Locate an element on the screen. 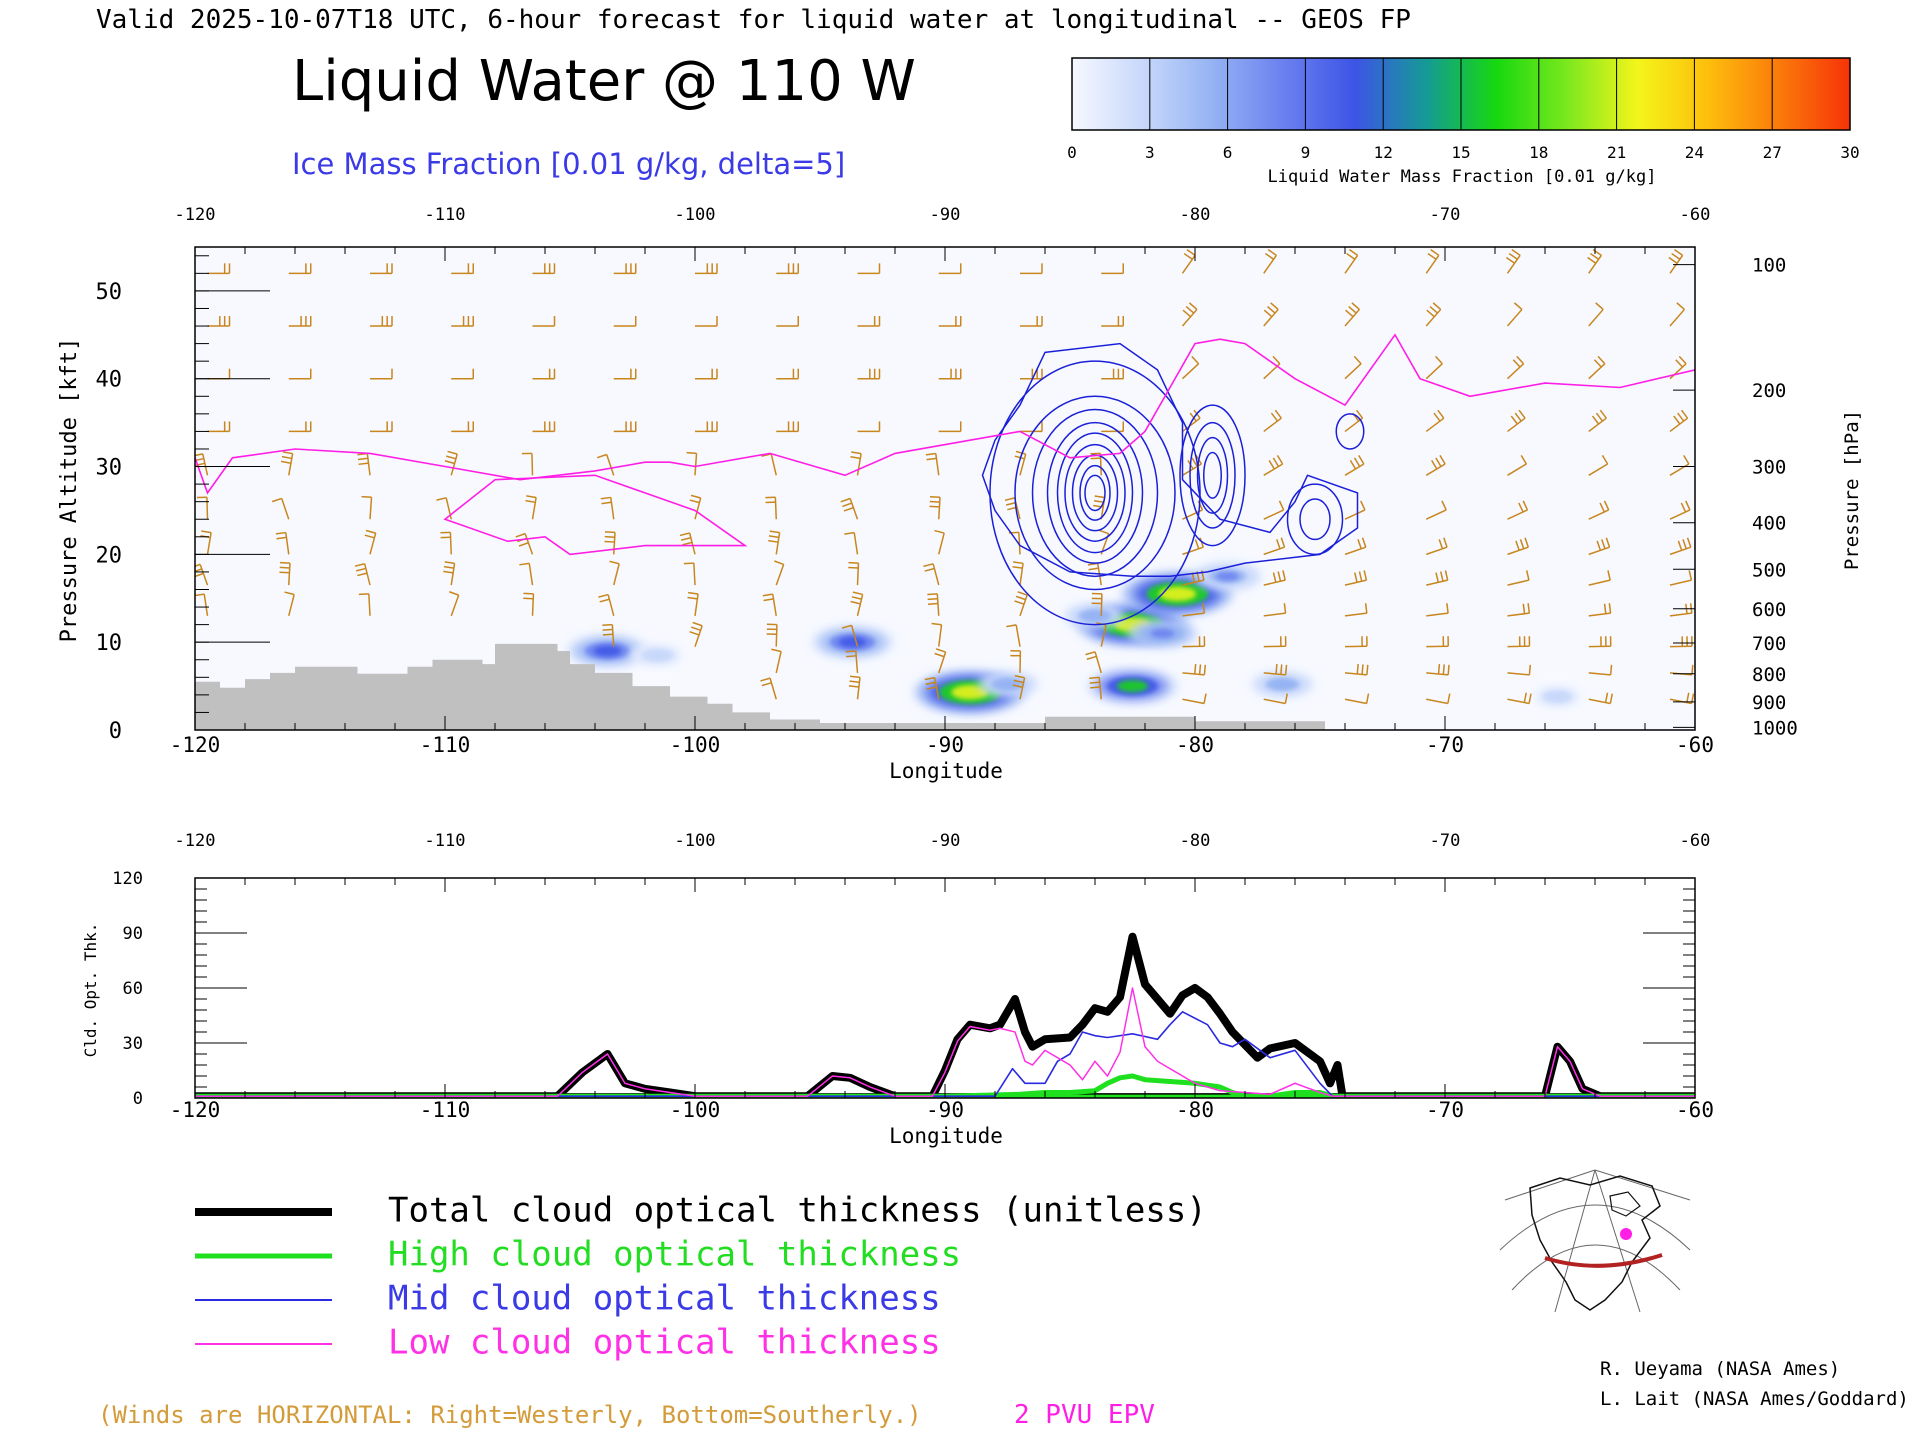  liquid-water-cell is located at coordinates (1177, 594).